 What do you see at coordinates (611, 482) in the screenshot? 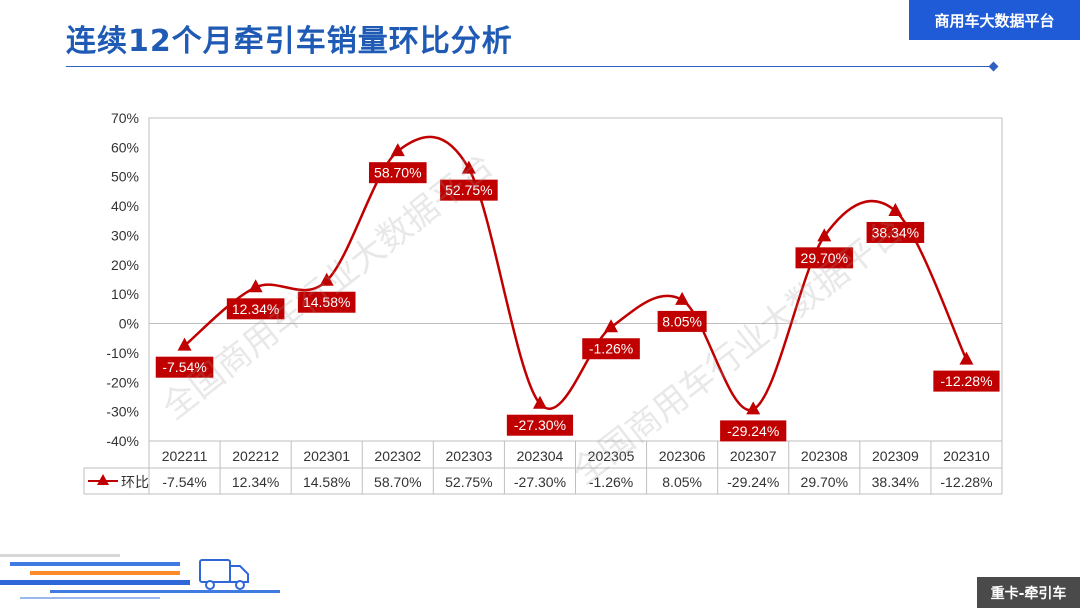
I see `table-cell-value: -1.26%` at bounding box center [611, 482].